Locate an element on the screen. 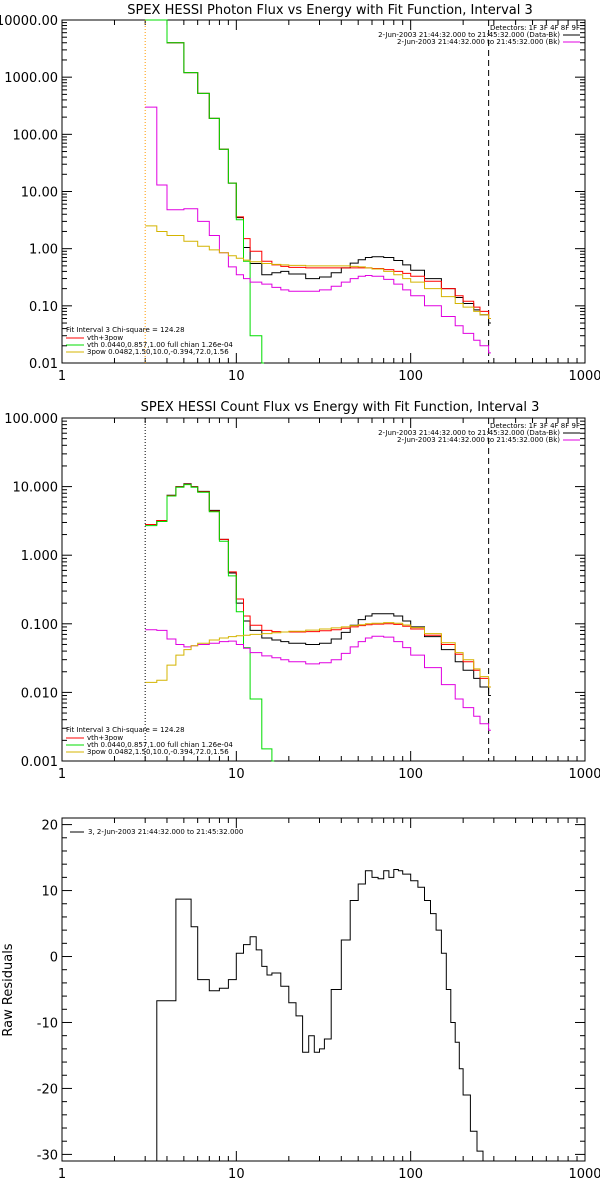  series-magenta-line is located at coordinates (318, 230).